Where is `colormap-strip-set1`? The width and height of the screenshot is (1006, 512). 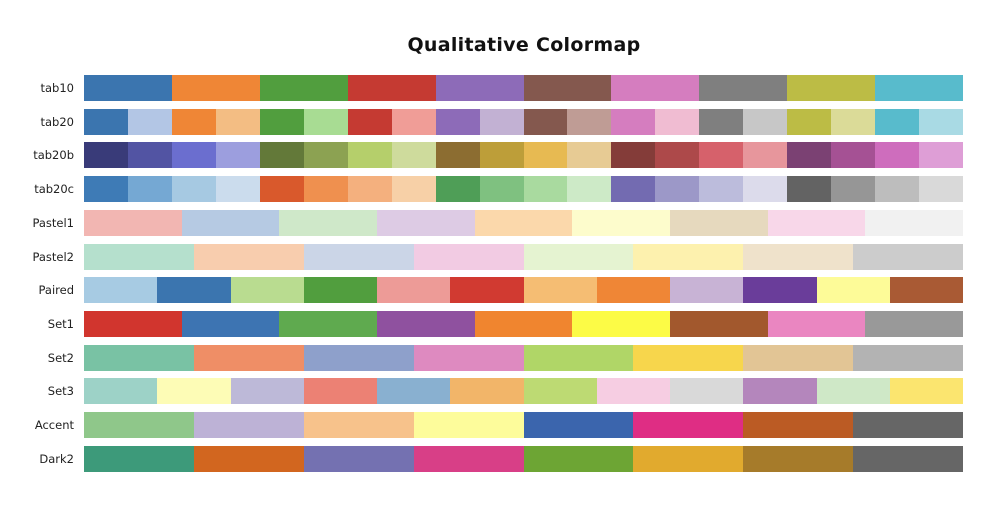
colormap-strip-set1 is located at coordinates (524, 323).